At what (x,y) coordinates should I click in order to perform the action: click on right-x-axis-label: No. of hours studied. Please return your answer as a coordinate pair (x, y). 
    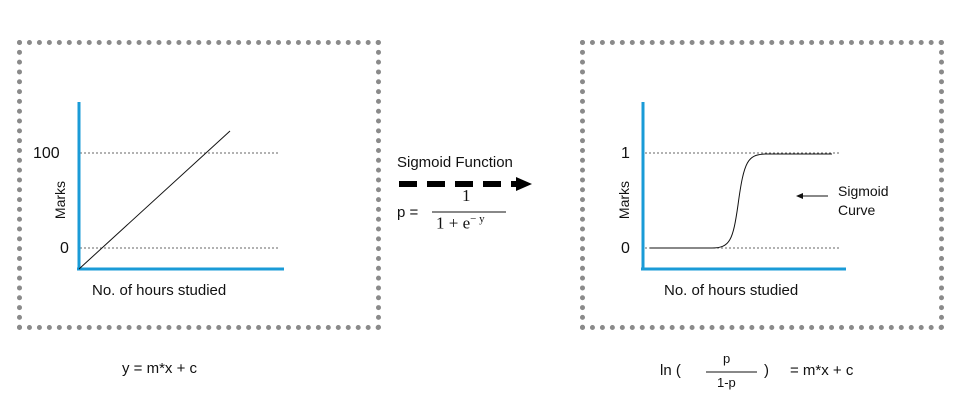
    Looking at the image, I should click on (731, 290).